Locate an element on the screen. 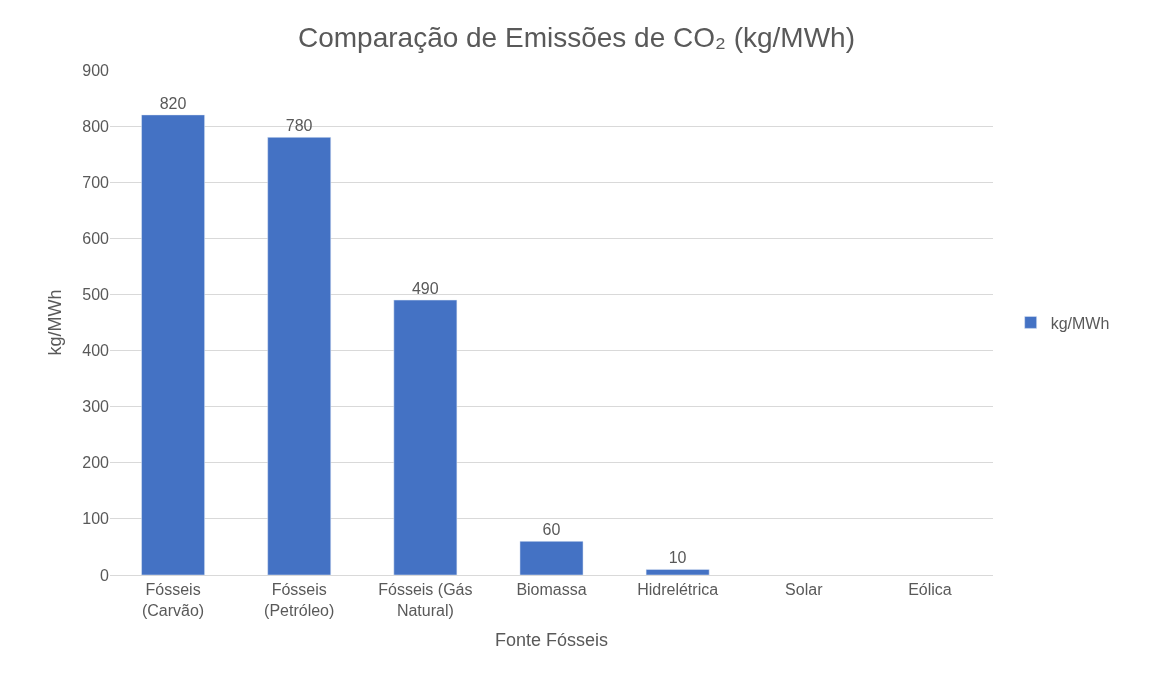  y-tick-label: 800 is located at coordinates (96, 126).